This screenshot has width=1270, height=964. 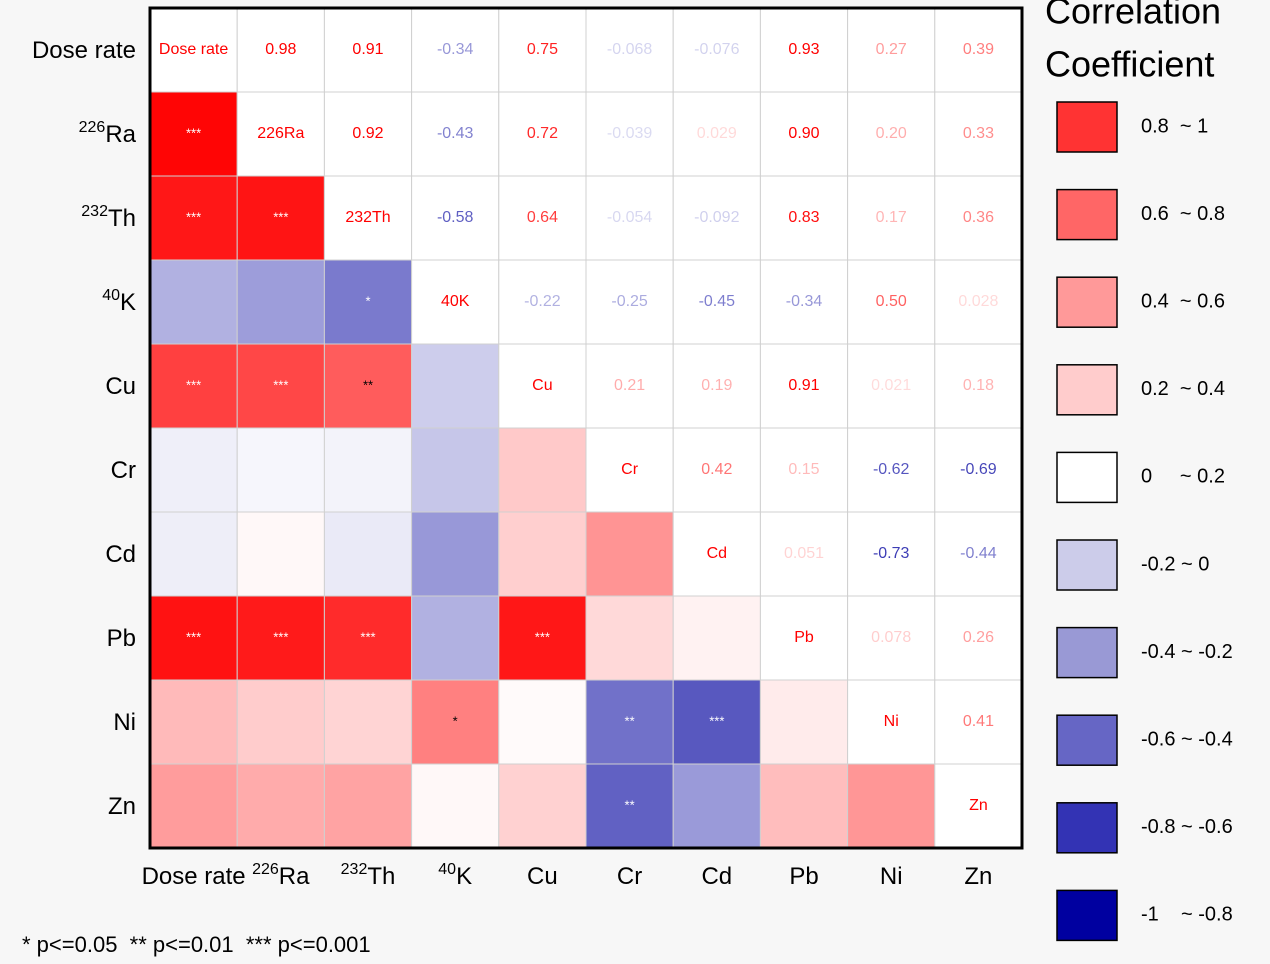 I want to click on value-label: 0.051, so click(x=804, y=553).